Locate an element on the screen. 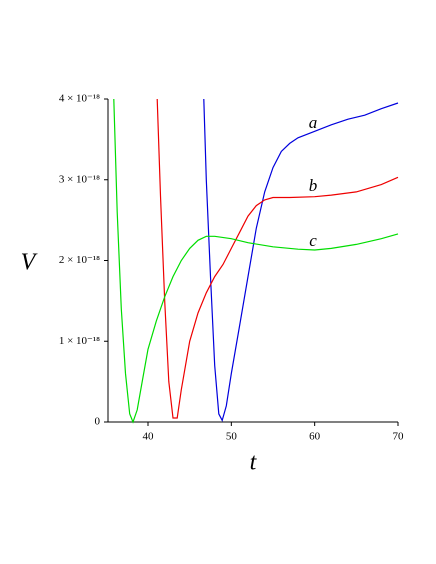 The image size is (436, 564). y-tick-label: 4 × 10⁻¹⁸ is located at coordinates (79, 99).